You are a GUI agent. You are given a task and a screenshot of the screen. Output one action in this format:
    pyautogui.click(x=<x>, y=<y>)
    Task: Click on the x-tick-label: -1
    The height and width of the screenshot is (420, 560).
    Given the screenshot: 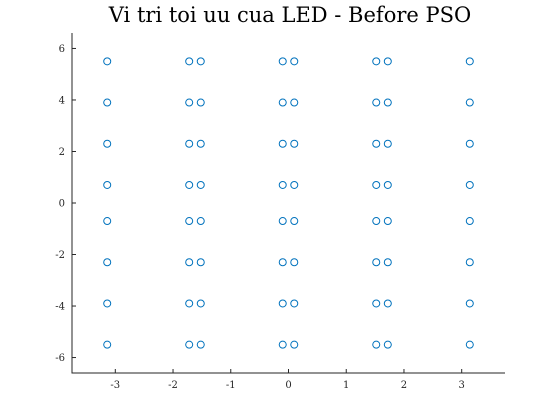 What is the action you would take?
    pyautogui.click(x=231, y=385)
    